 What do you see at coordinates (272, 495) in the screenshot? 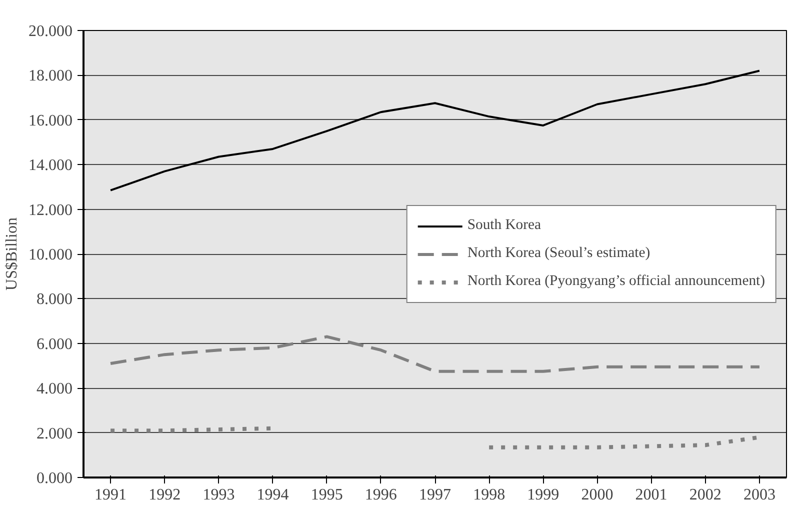
I see `x-tick-label: 1994` at bounding box center [272, 495].